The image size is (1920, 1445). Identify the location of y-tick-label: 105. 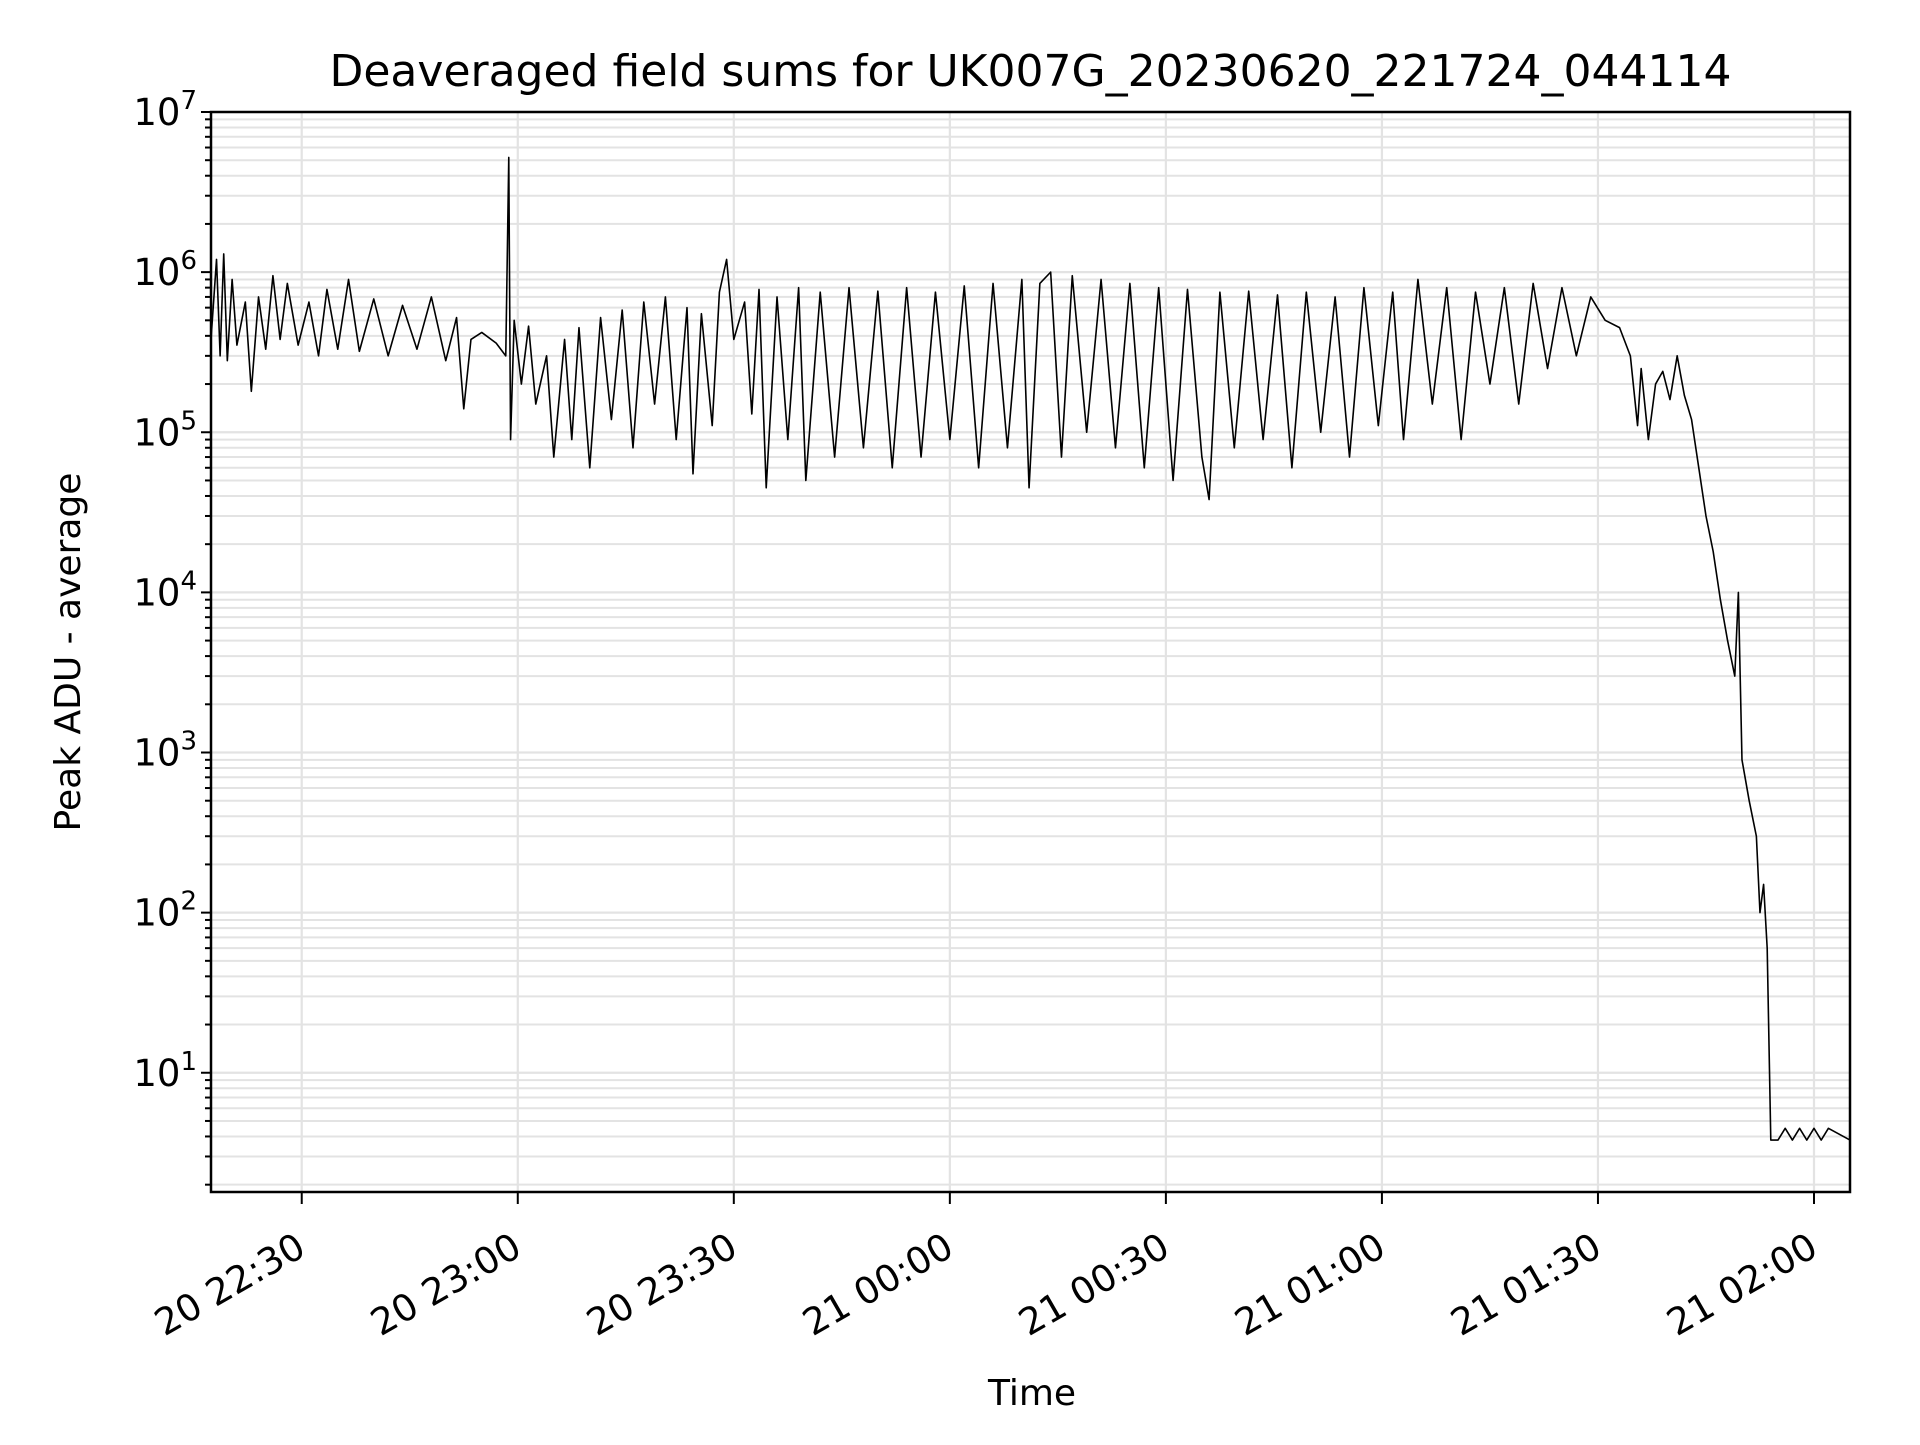
(165, 430).